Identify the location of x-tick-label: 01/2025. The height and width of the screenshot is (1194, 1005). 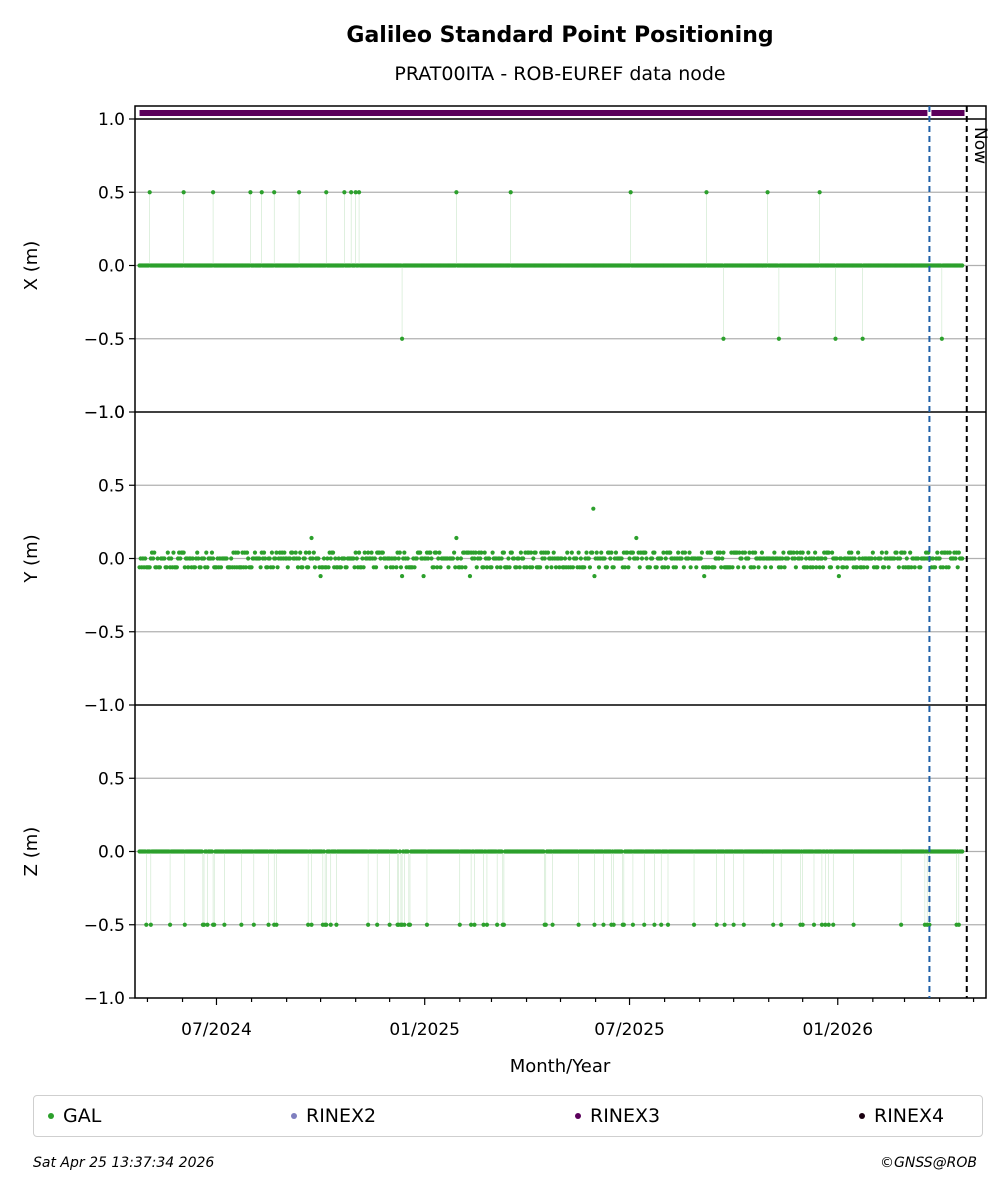
(424, 1030).